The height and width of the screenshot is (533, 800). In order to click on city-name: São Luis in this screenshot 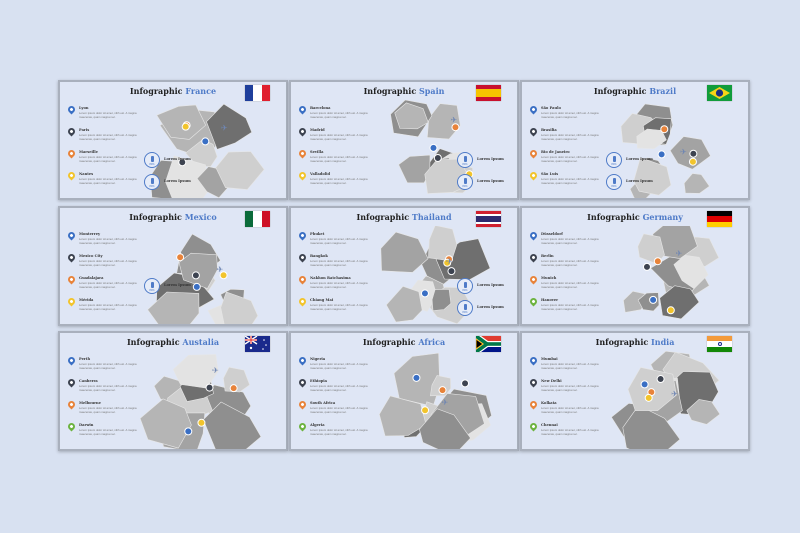, I will do `click(550, 174)`.